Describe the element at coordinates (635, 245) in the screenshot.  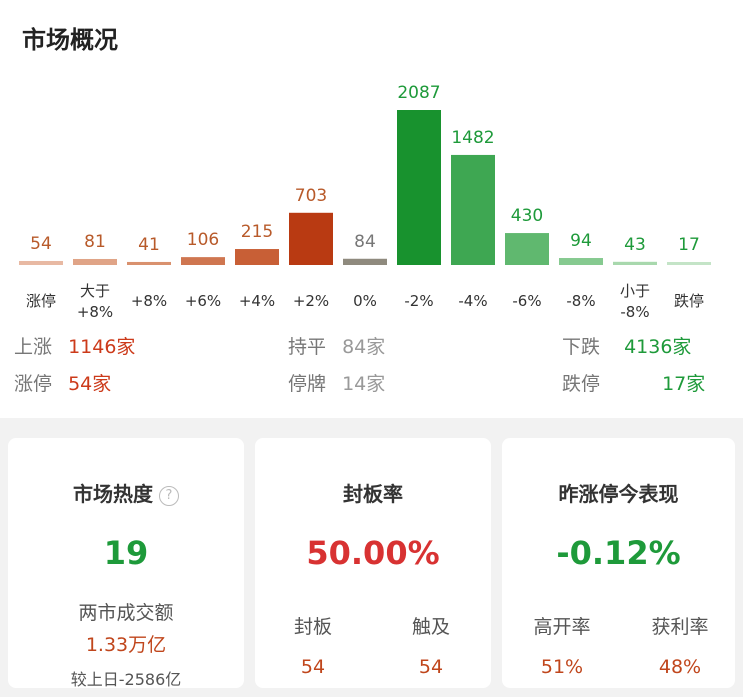
I see `bar-value-label-11: 43` at that location.